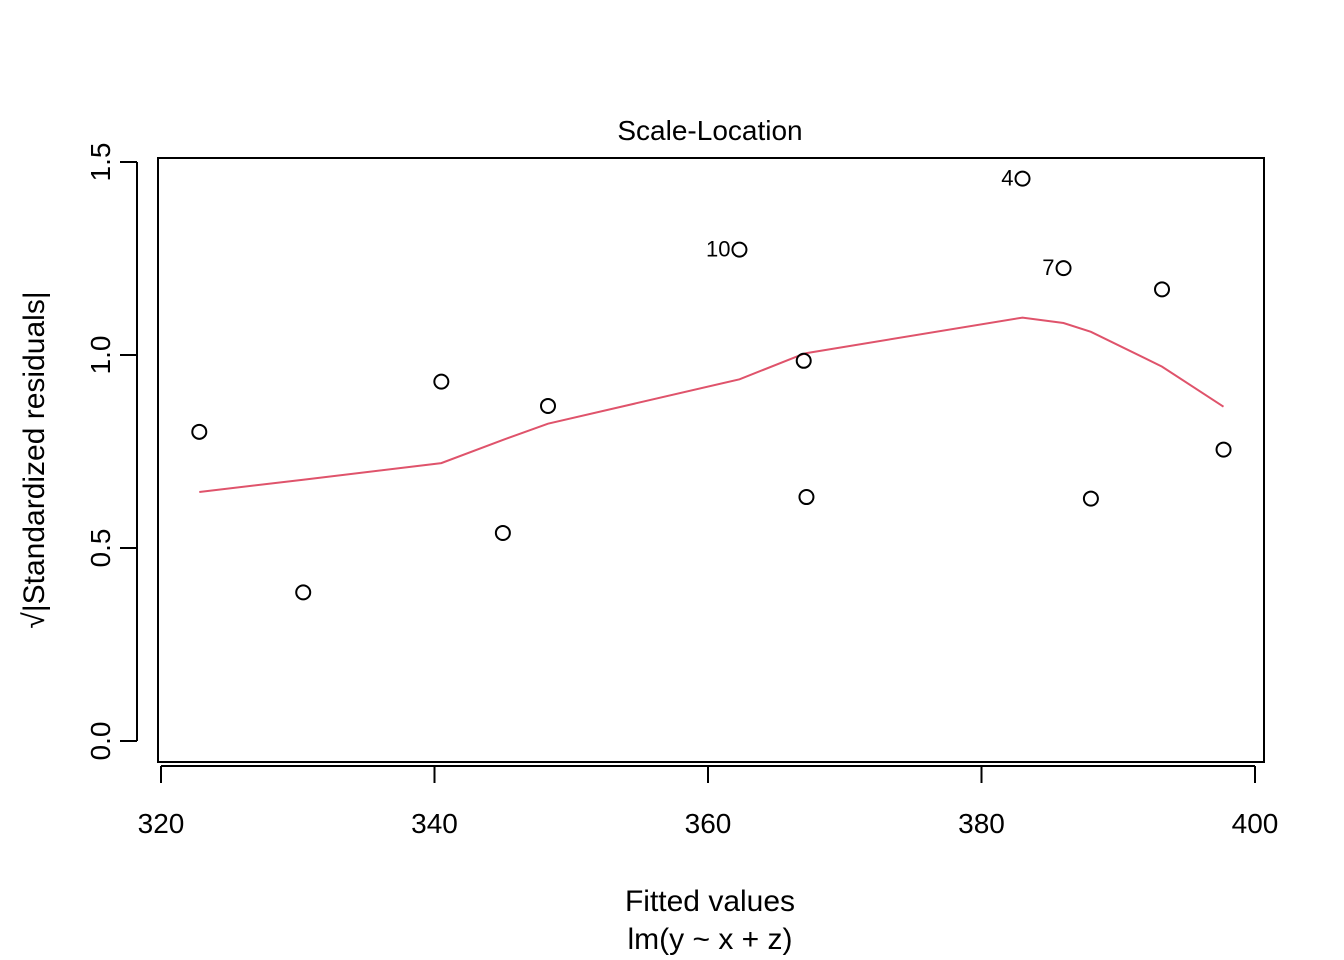 The width and height of the screenshot is (1344, 960). What do you see at coordinates (709, 130) in the screenshot?
I see `chart-title: Scale-Location` at bounding box center [709, 130].